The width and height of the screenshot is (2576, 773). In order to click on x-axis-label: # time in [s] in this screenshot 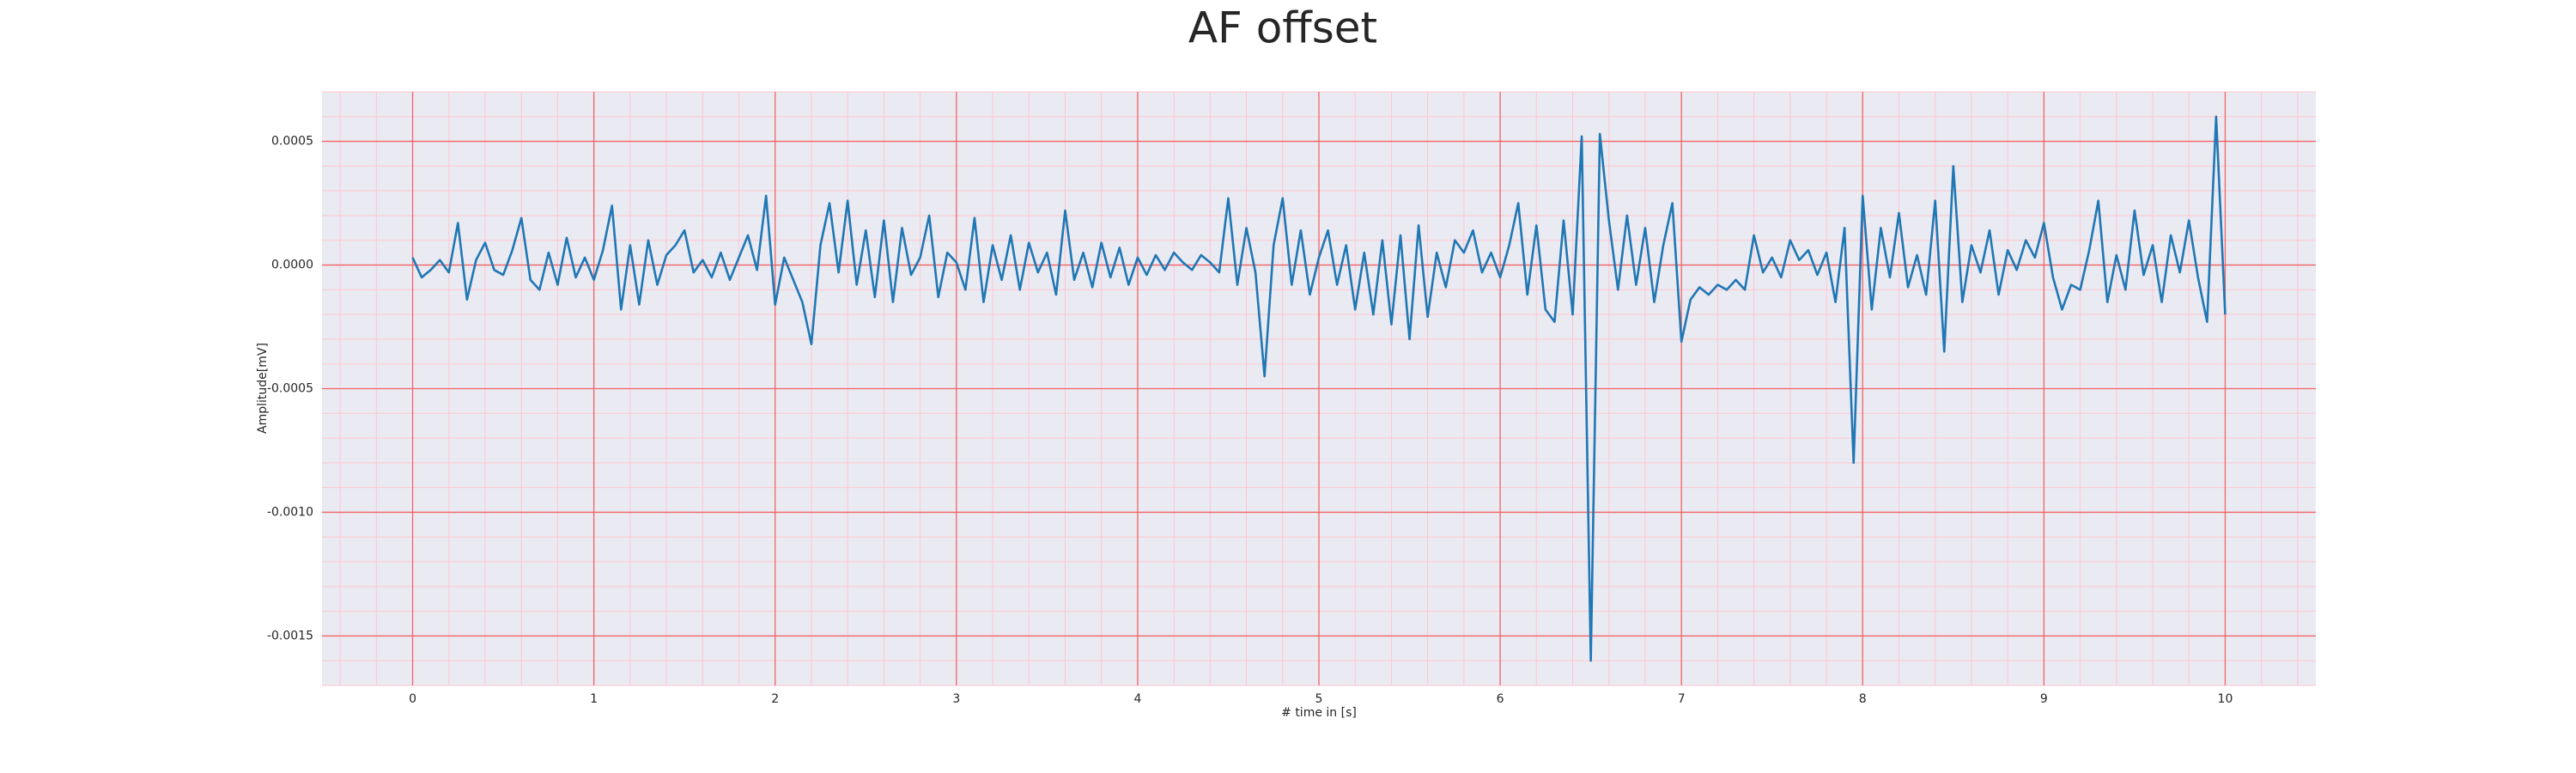, I will do `click(1319, 713)`.